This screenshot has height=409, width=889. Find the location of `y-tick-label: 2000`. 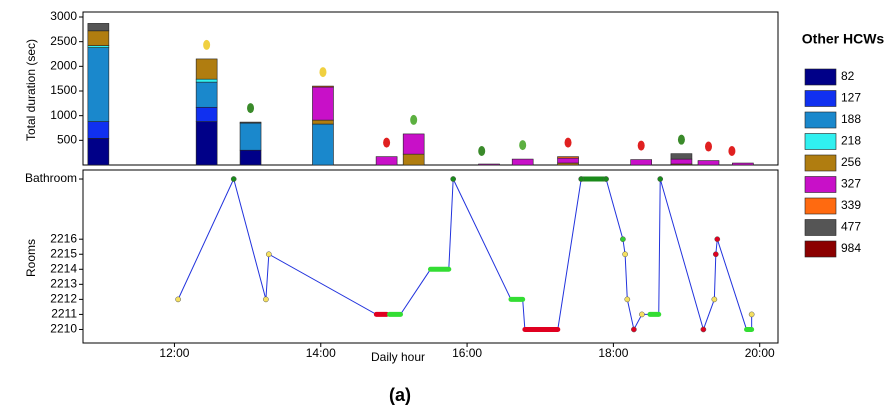

y-tick-label: 2000 is located at coordinates (63, 66).